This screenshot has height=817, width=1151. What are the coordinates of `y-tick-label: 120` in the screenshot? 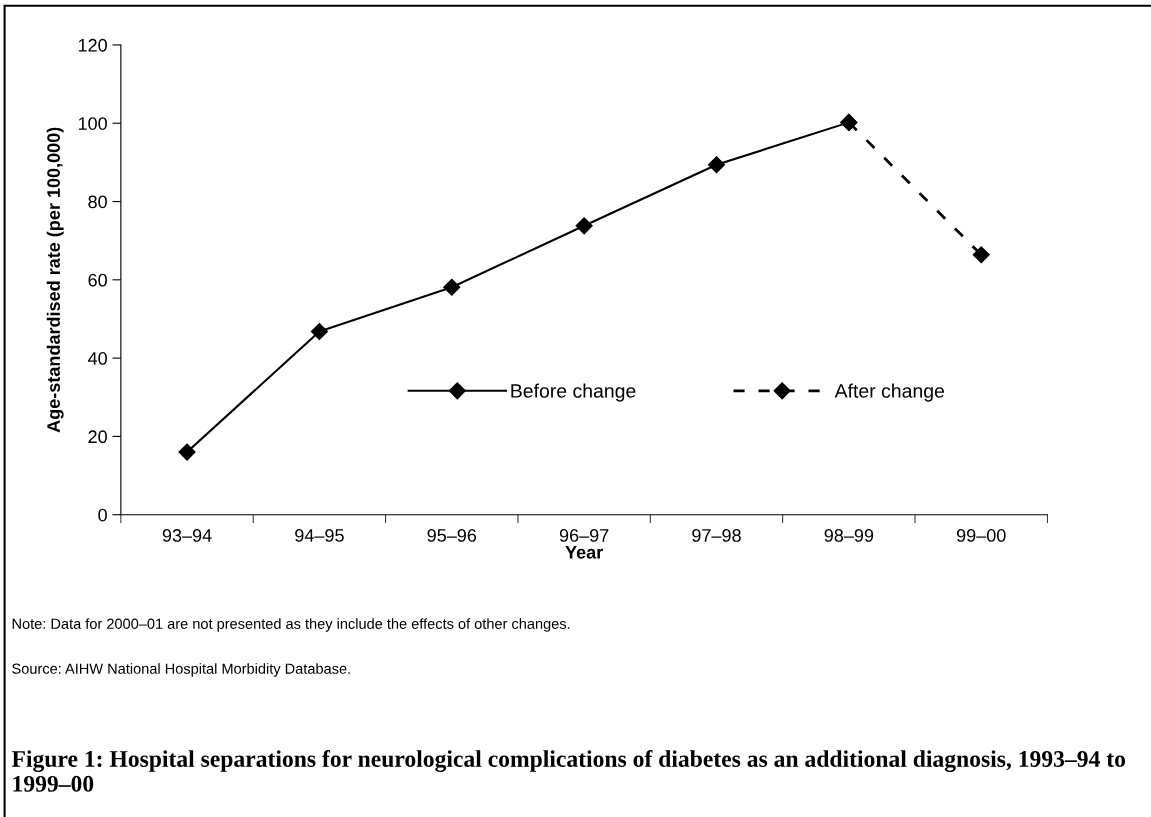 It's located at (92, 45).